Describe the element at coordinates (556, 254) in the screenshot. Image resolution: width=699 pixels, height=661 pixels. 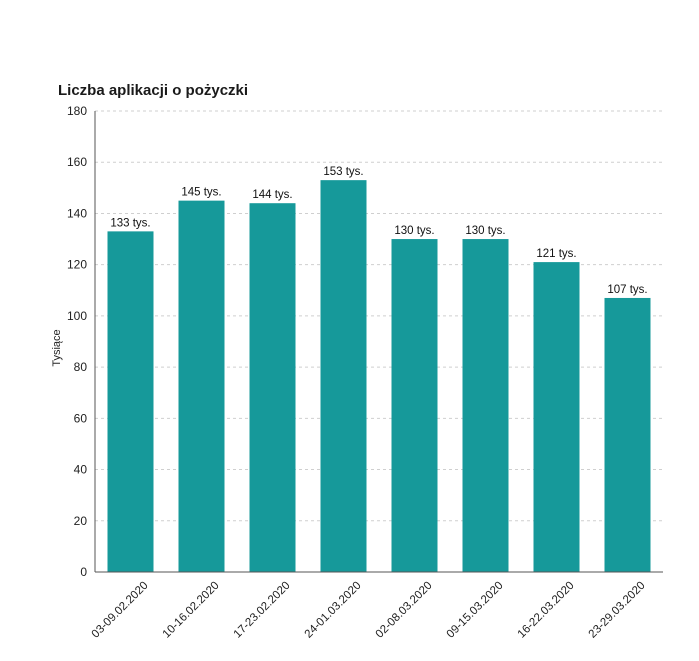
I see `bar-data-label: 121 tys.` at that location.